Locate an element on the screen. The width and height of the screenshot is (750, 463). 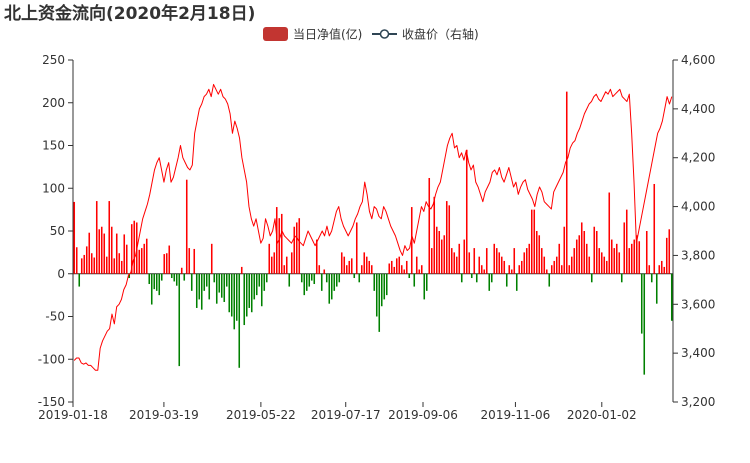
y-right-tick-label: 3,800 is located at coordinates (698, 255).